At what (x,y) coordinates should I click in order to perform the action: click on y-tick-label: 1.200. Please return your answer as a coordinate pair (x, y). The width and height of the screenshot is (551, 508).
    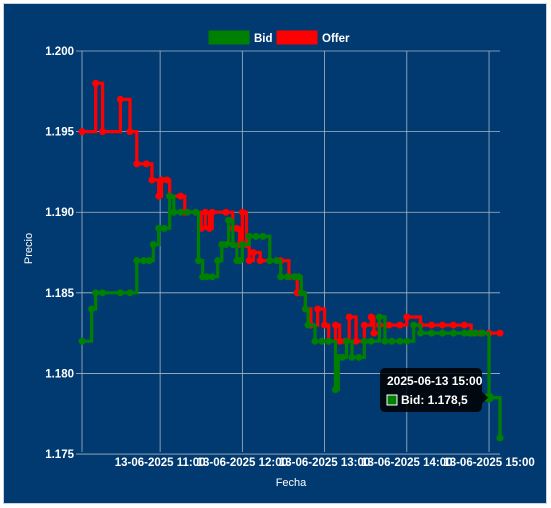
    Looking at the image, I should click on (59, 52).